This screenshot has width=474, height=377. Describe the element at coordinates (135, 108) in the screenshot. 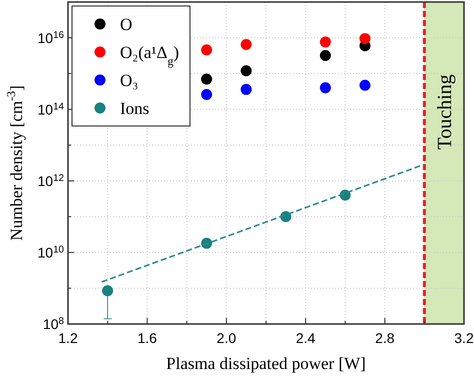

I see `legend-label: Ions` at that location.